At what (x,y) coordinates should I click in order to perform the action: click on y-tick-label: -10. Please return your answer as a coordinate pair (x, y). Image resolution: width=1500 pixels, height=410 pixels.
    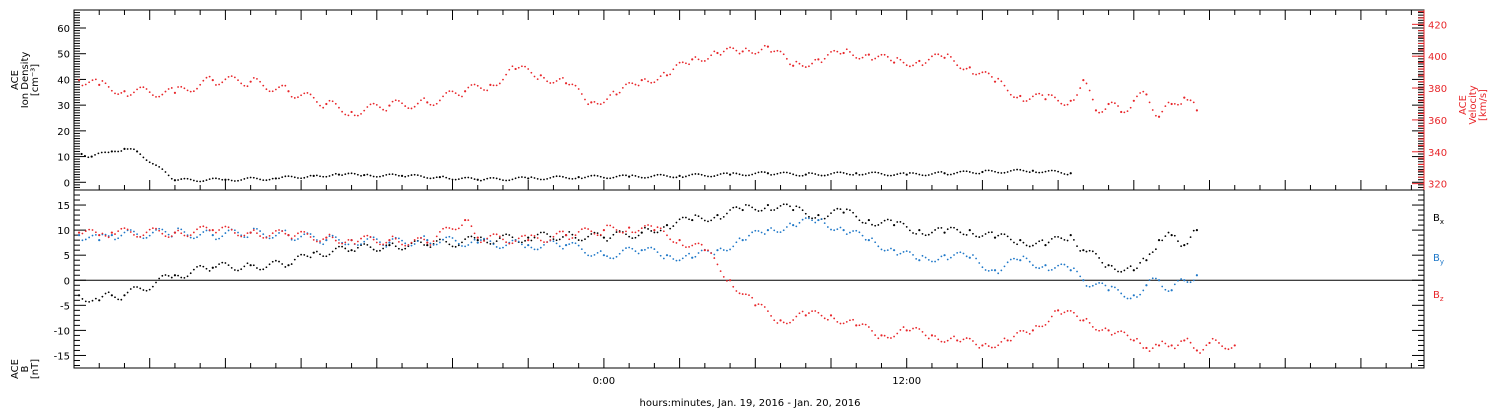
    Looking at the image, I should click on (62, 331).